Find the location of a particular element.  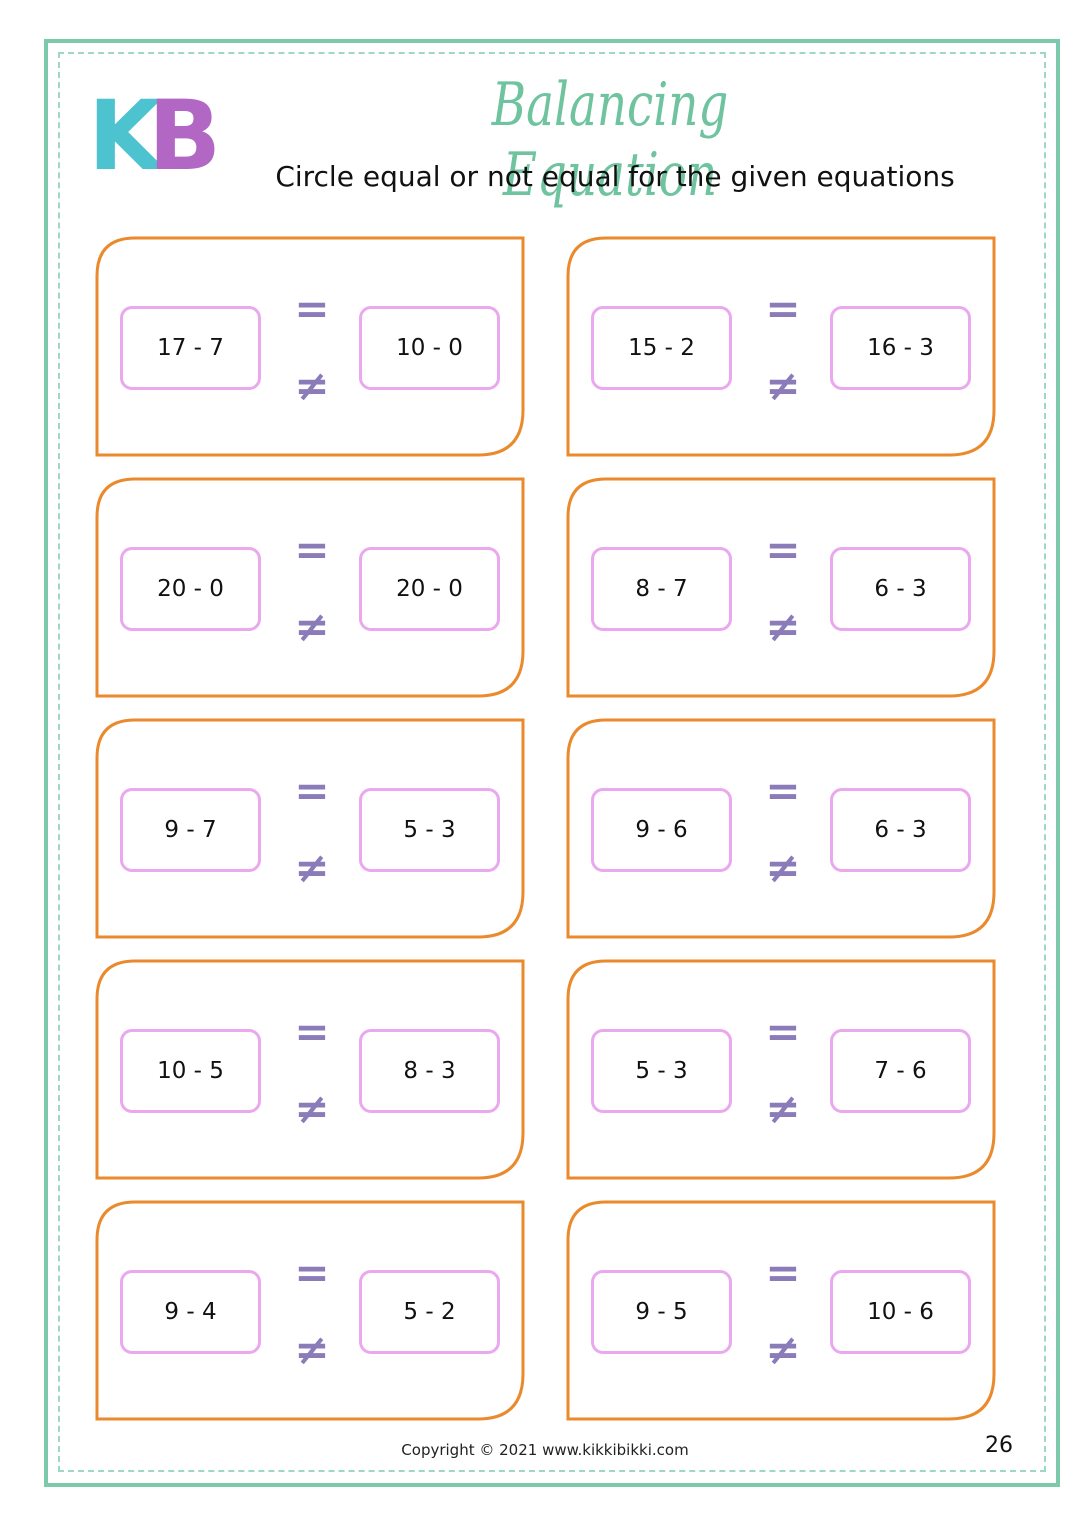

left-expression: 9 - 7 is located at coordinates (190, 830).